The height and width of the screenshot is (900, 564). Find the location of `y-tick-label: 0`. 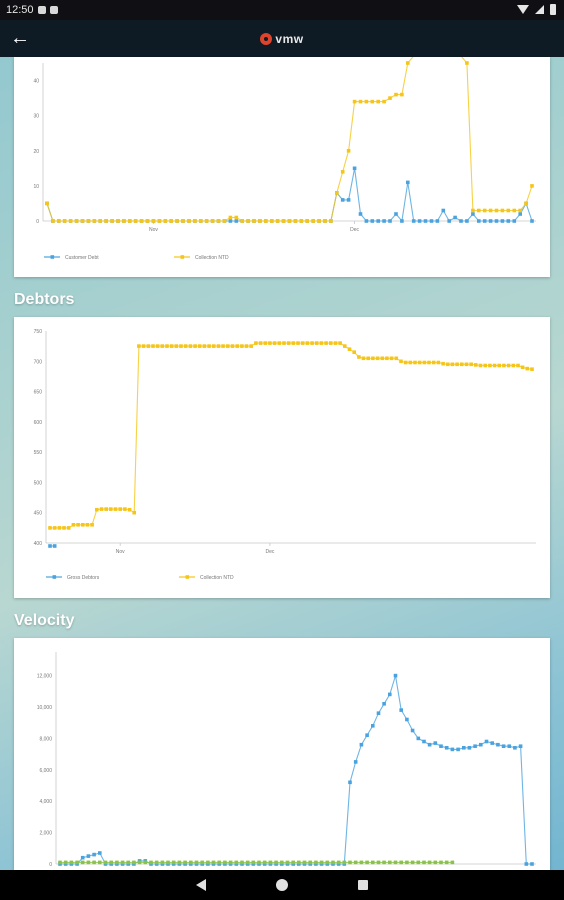

y-tick-label: 0 is located at coordinates (37, 222).